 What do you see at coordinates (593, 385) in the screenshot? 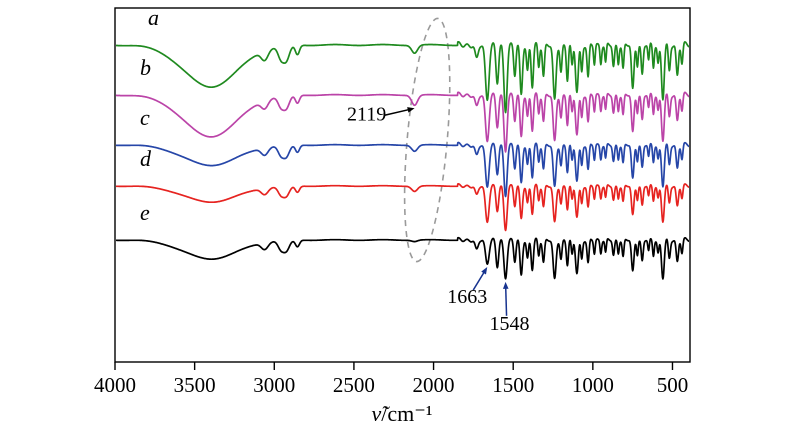
I see `x-tick-label: 1000` at bounding box center [593, 385].